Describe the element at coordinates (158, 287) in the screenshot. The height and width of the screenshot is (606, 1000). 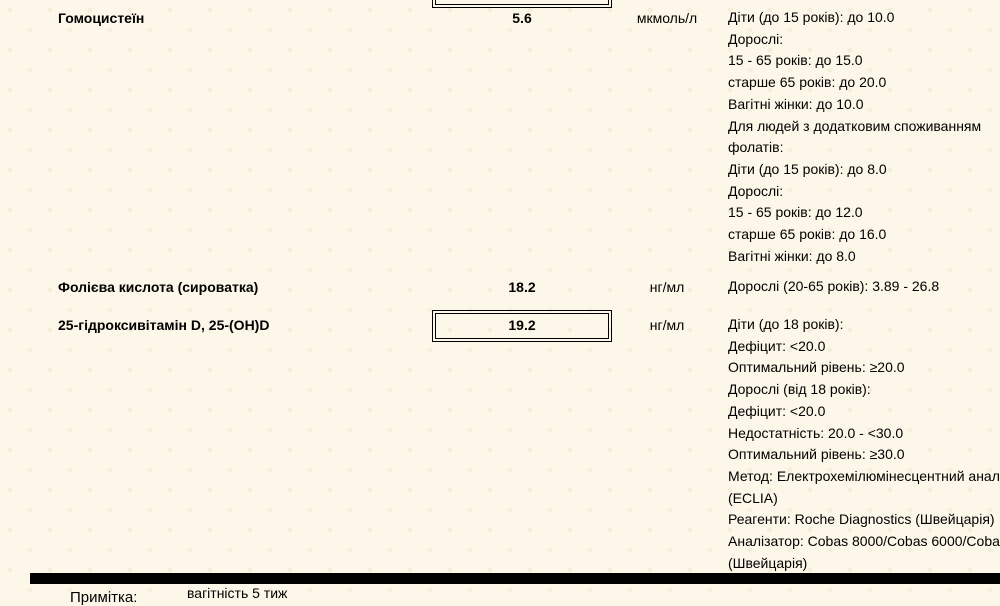
I see `test-name: Фолієва кислота (сироватка)` at that location.